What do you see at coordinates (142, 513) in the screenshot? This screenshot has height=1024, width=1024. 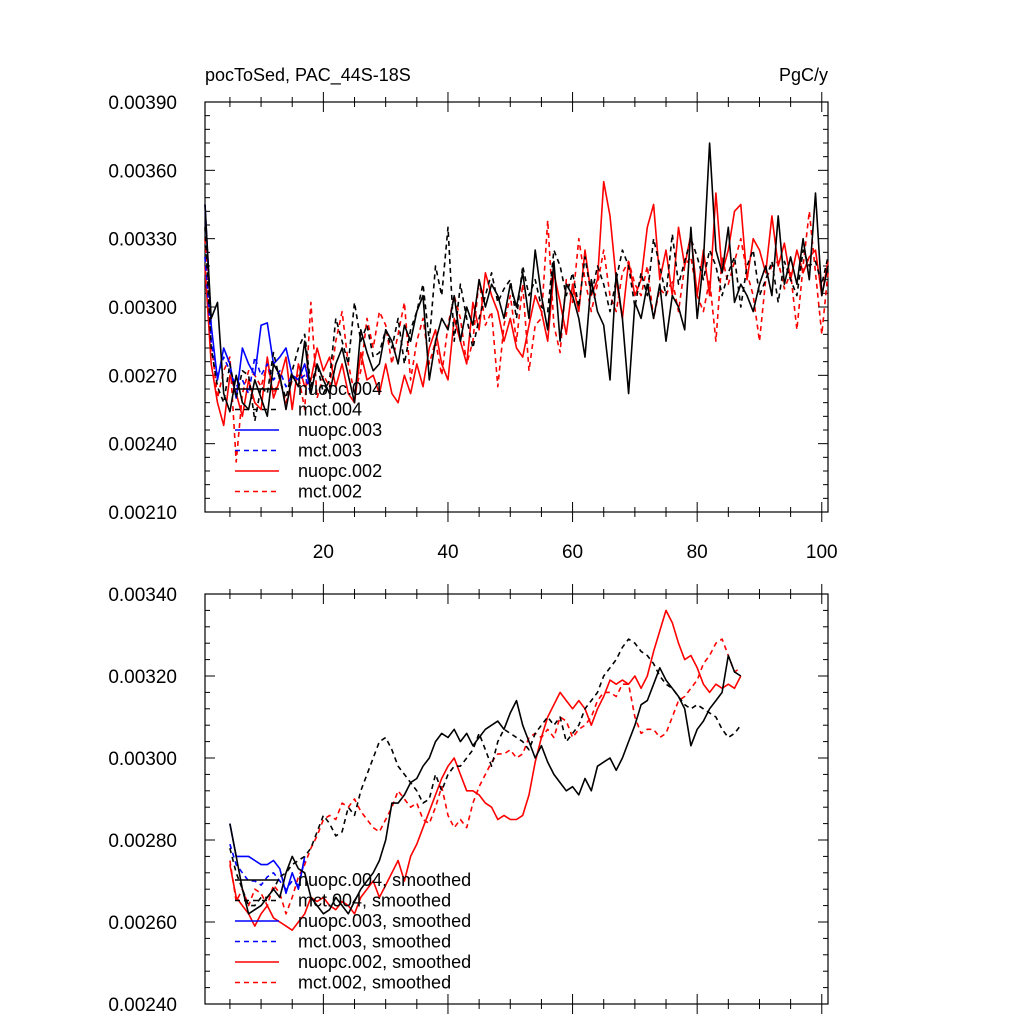 I see `y-tick-label: 0.00210` at bounding box center [142, 513].